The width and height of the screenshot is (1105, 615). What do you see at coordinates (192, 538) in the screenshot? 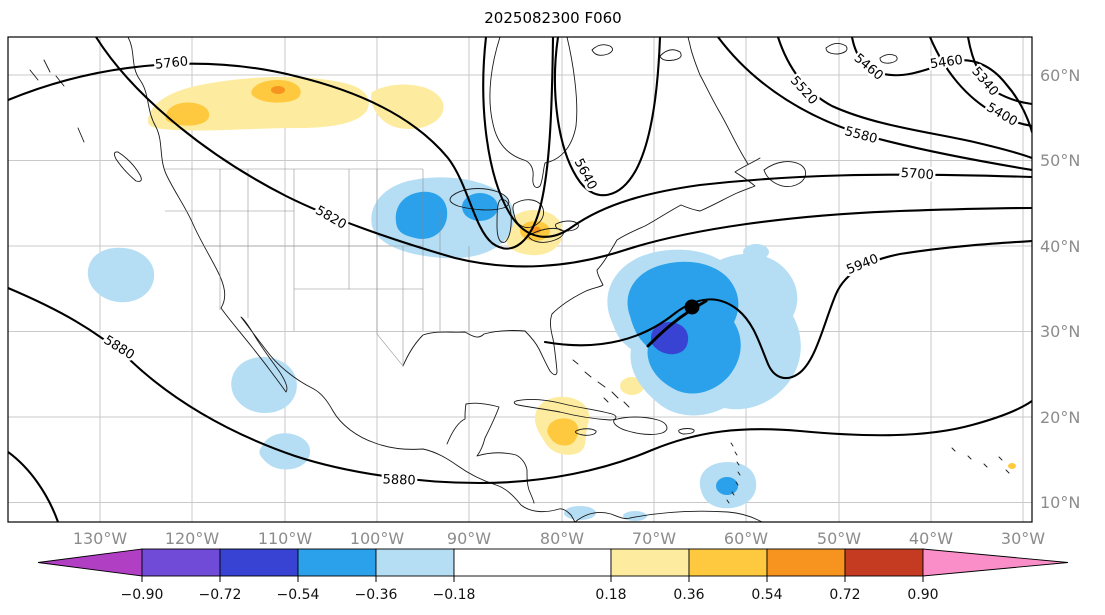
I see `lon-tick-120w: 120°W` at bounding box center [192, 538].